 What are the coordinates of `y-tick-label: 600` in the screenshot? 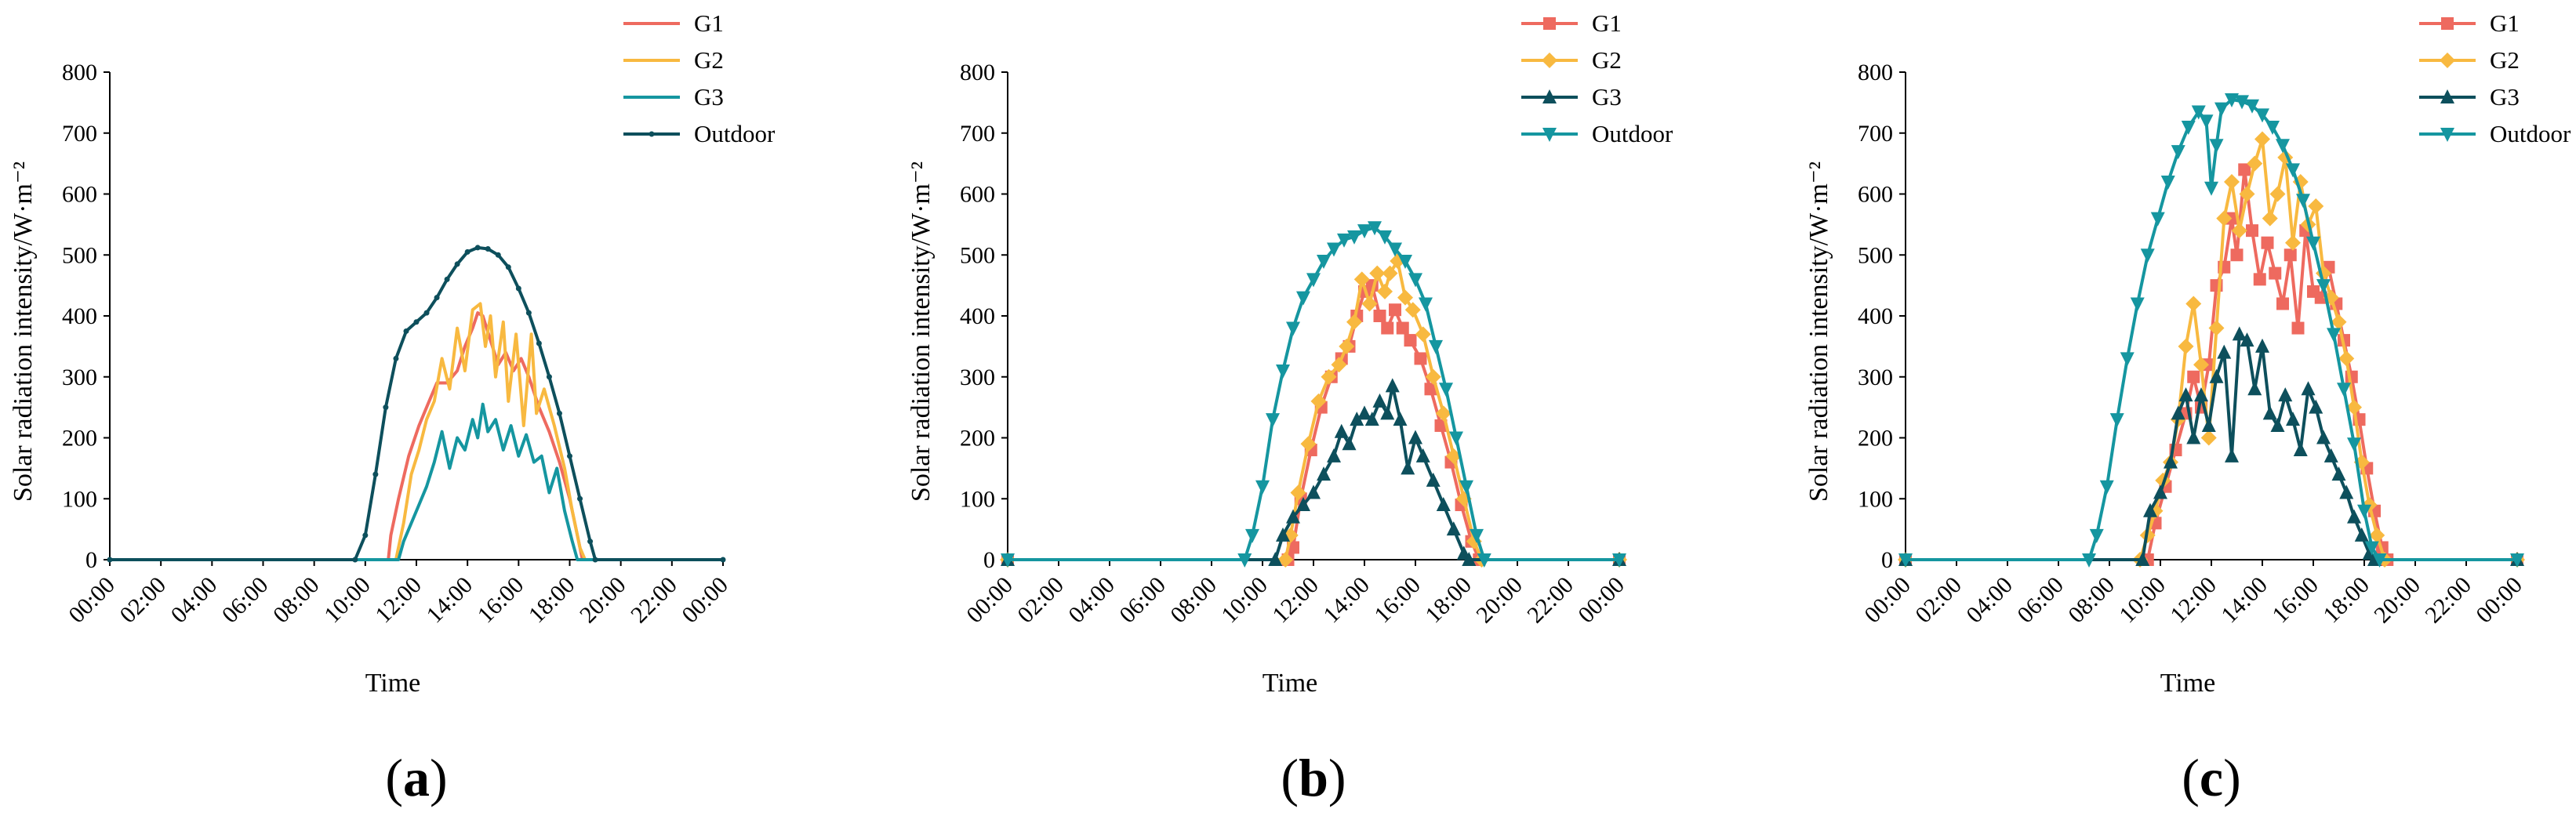 It's located at (79, 195).